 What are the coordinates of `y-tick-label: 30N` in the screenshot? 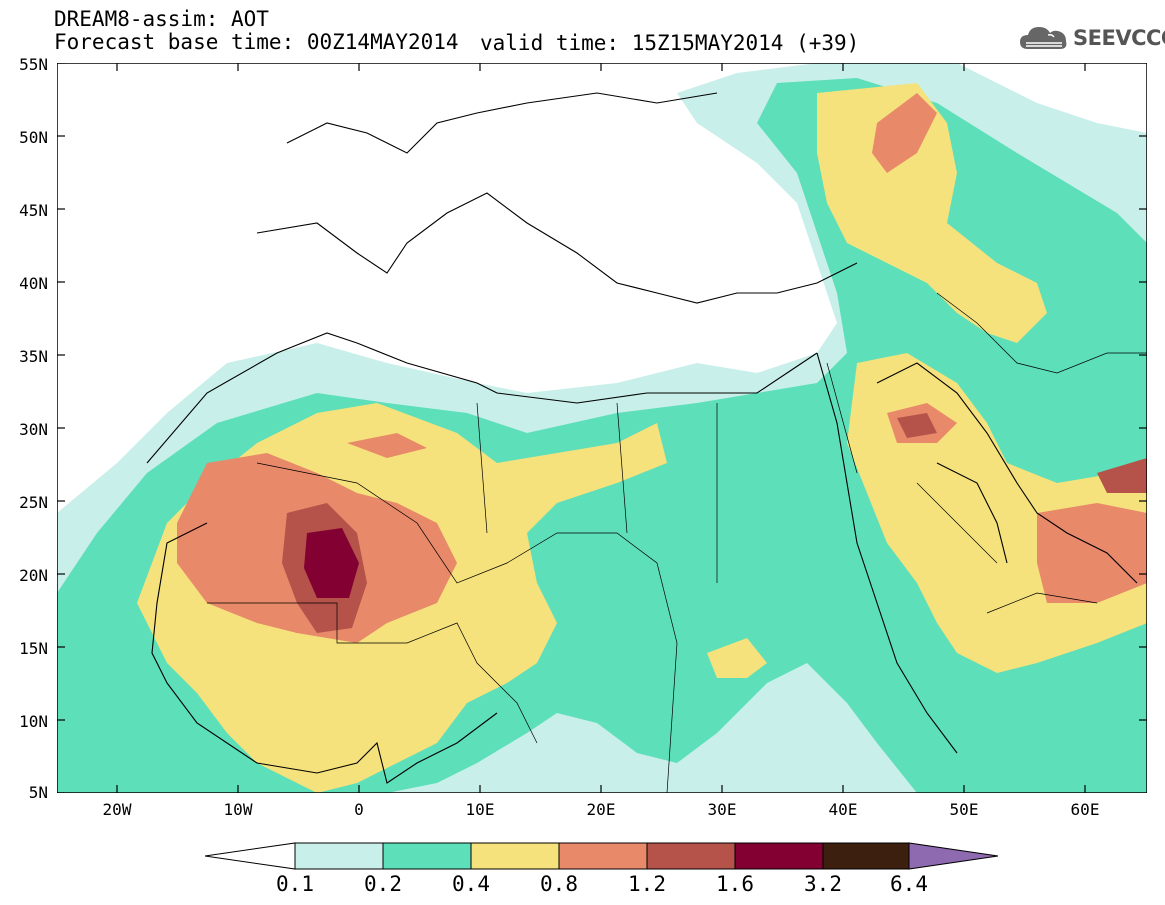 It's located at (33, 429).